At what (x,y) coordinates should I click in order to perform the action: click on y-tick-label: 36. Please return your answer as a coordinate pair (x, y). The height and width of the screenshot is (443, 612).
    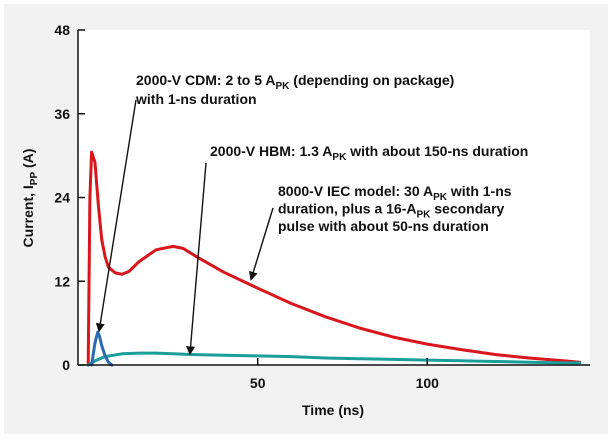
    Looking at the image, I should click on (62, 114).